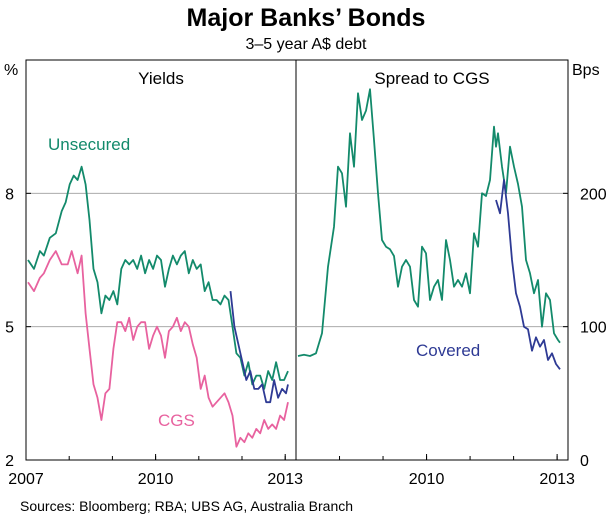  Describe the element at coordinates (156, 479) in the screenshot. I see `x-tick-label-yields: 2010` at that location.